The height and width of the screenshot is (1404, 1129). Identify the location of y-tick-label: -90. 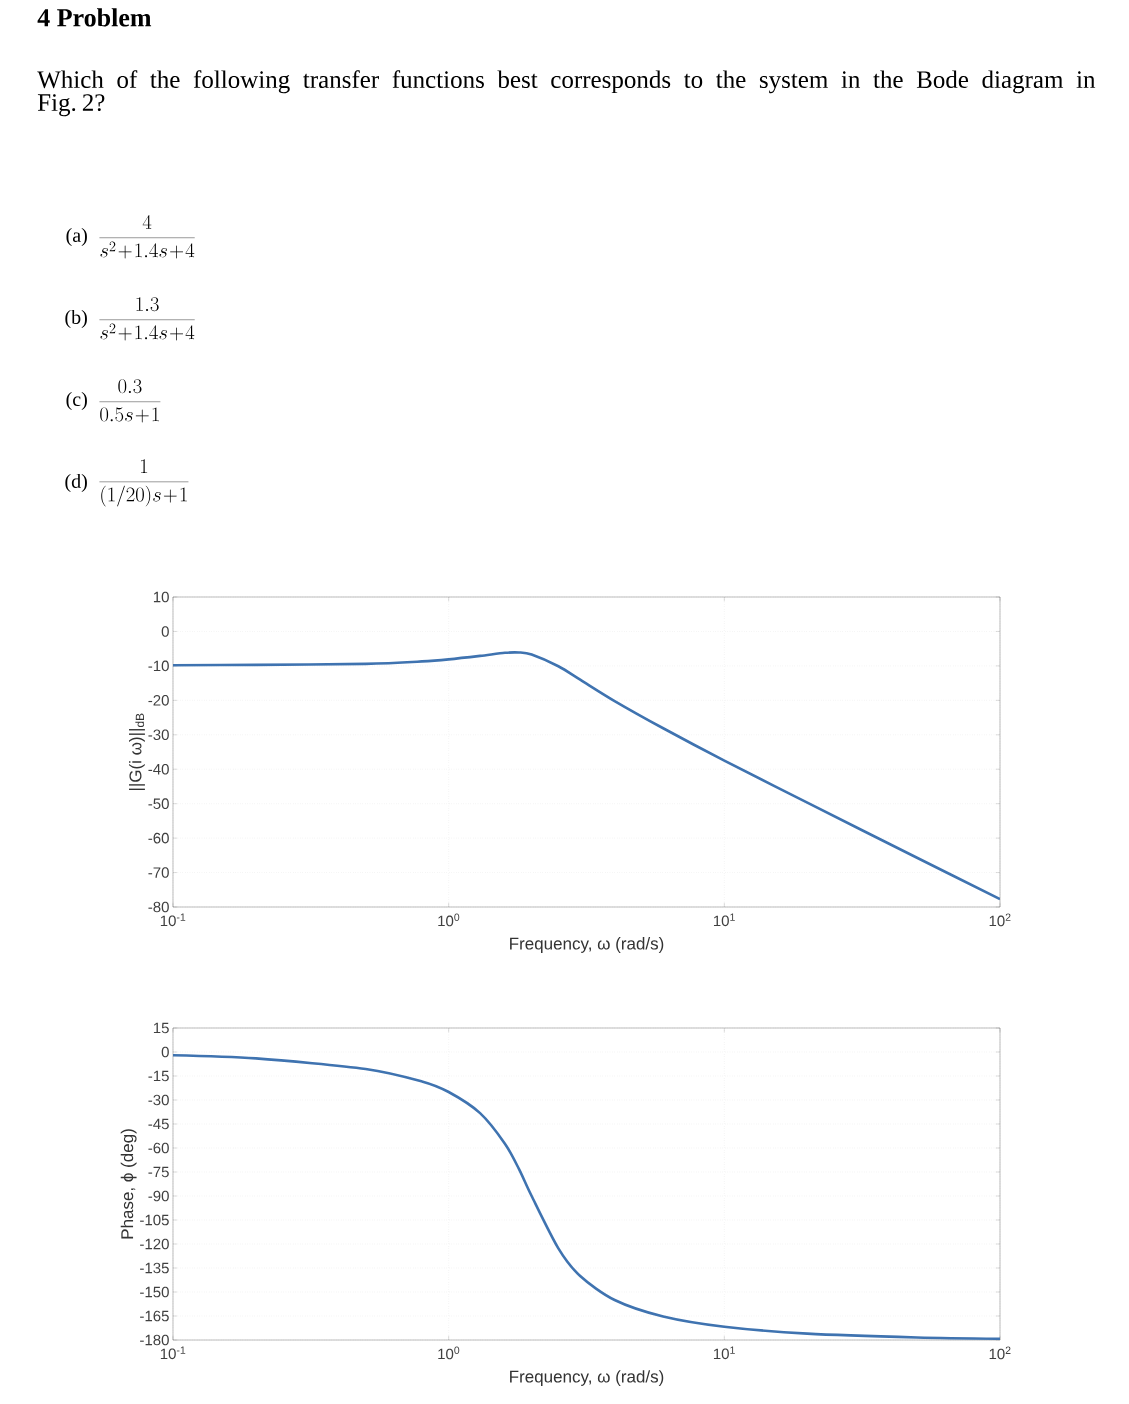
(158, 1196).